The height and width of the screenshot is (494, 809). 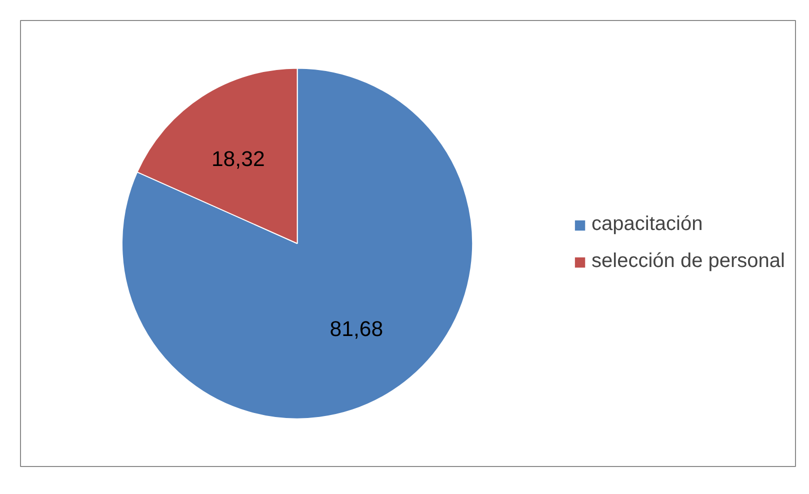 What do you see at coordinates (688, 261) in the screenshot?
I see `legend-label: selección de personal` at bounding box center [688, 261].